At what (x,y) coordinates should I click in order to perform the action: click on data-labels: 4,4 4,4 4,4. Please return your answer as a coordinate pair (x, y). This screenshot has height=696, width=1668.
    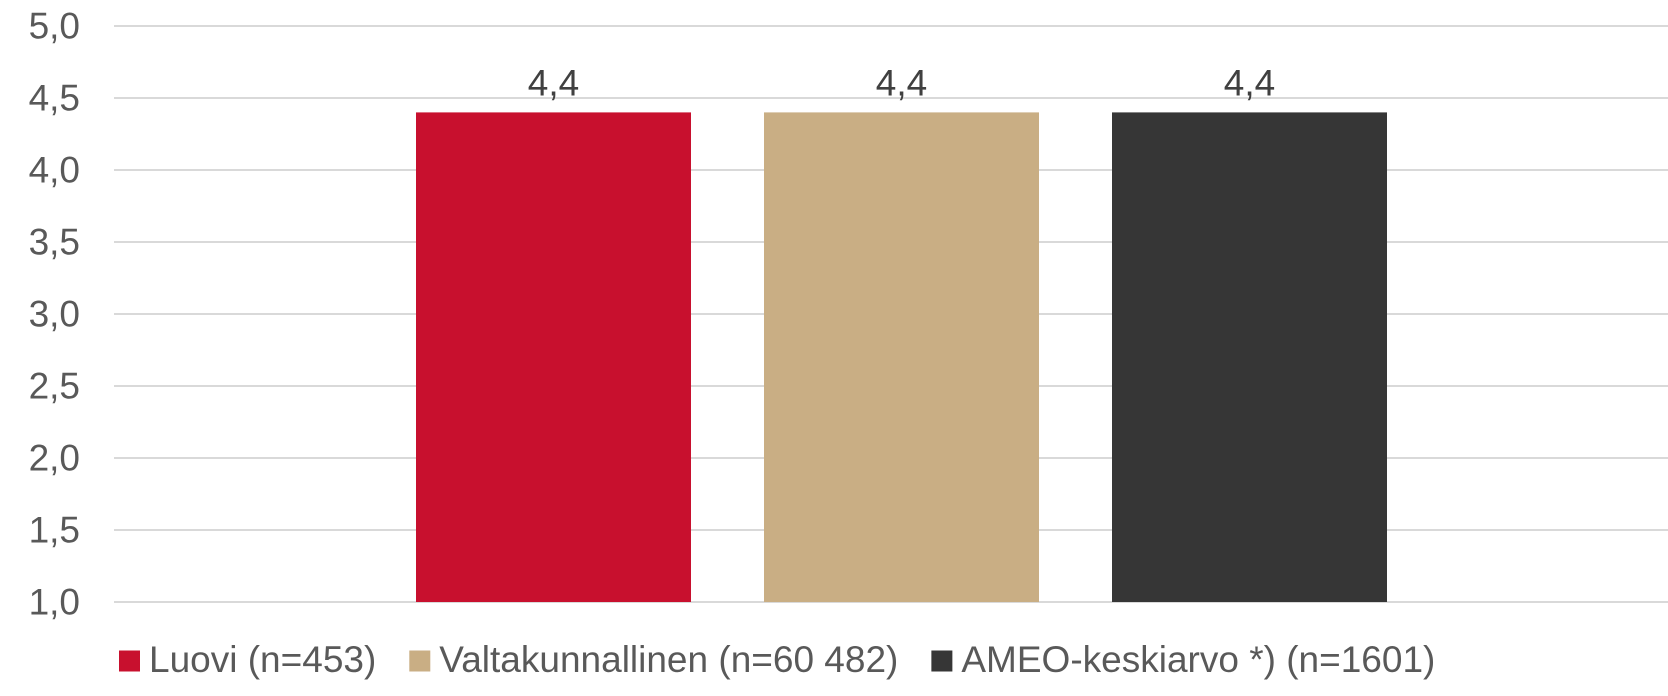
    Looking at the image, I should click on (901, 82).